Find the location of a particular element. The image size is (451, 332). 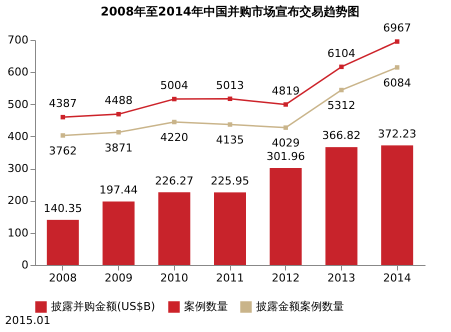

data-label: 5004 is located at coordinates (174, 85).